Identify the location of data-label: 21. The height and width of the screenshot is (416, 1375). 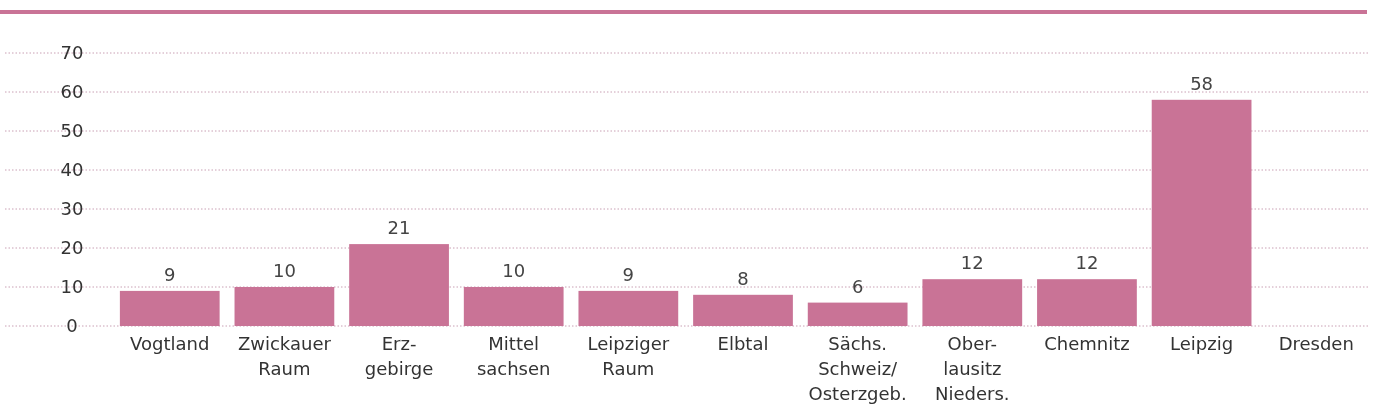
(399, 228).